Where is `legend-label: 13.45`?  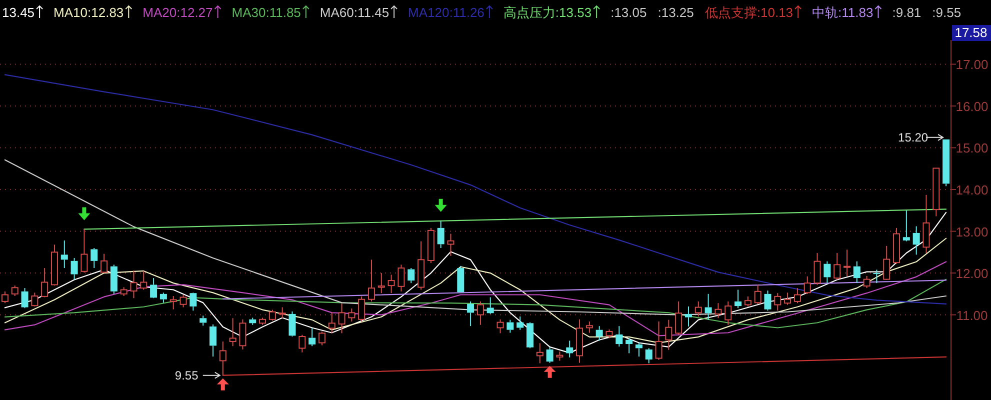 legend-label: 13.45 is located at coordinates (18, 12).